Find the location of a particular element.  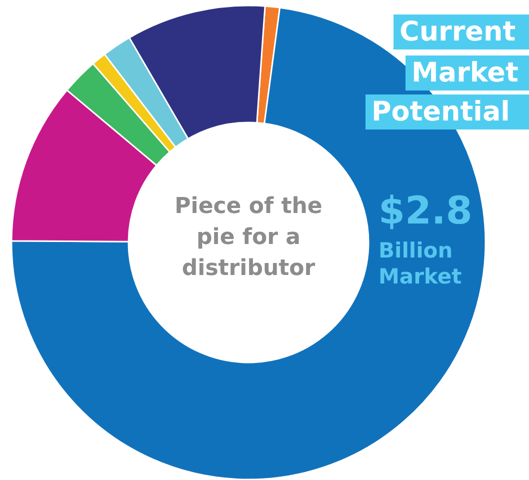

text: $2.8 Billion Market is located at coordinates (425, 238).